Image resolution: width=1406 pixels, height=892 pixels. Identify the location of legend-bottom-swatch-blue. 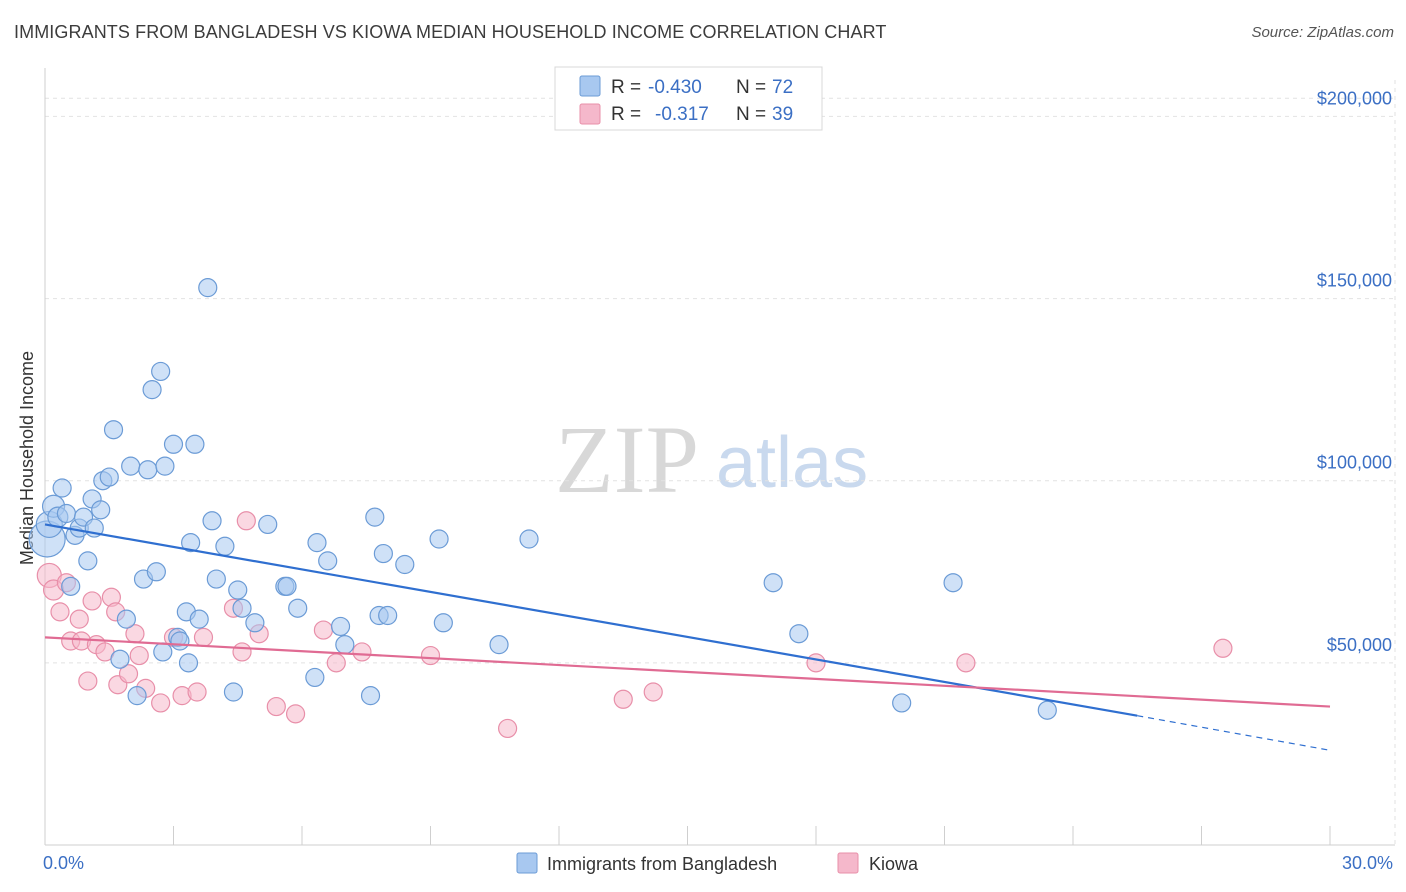
(527, 863).